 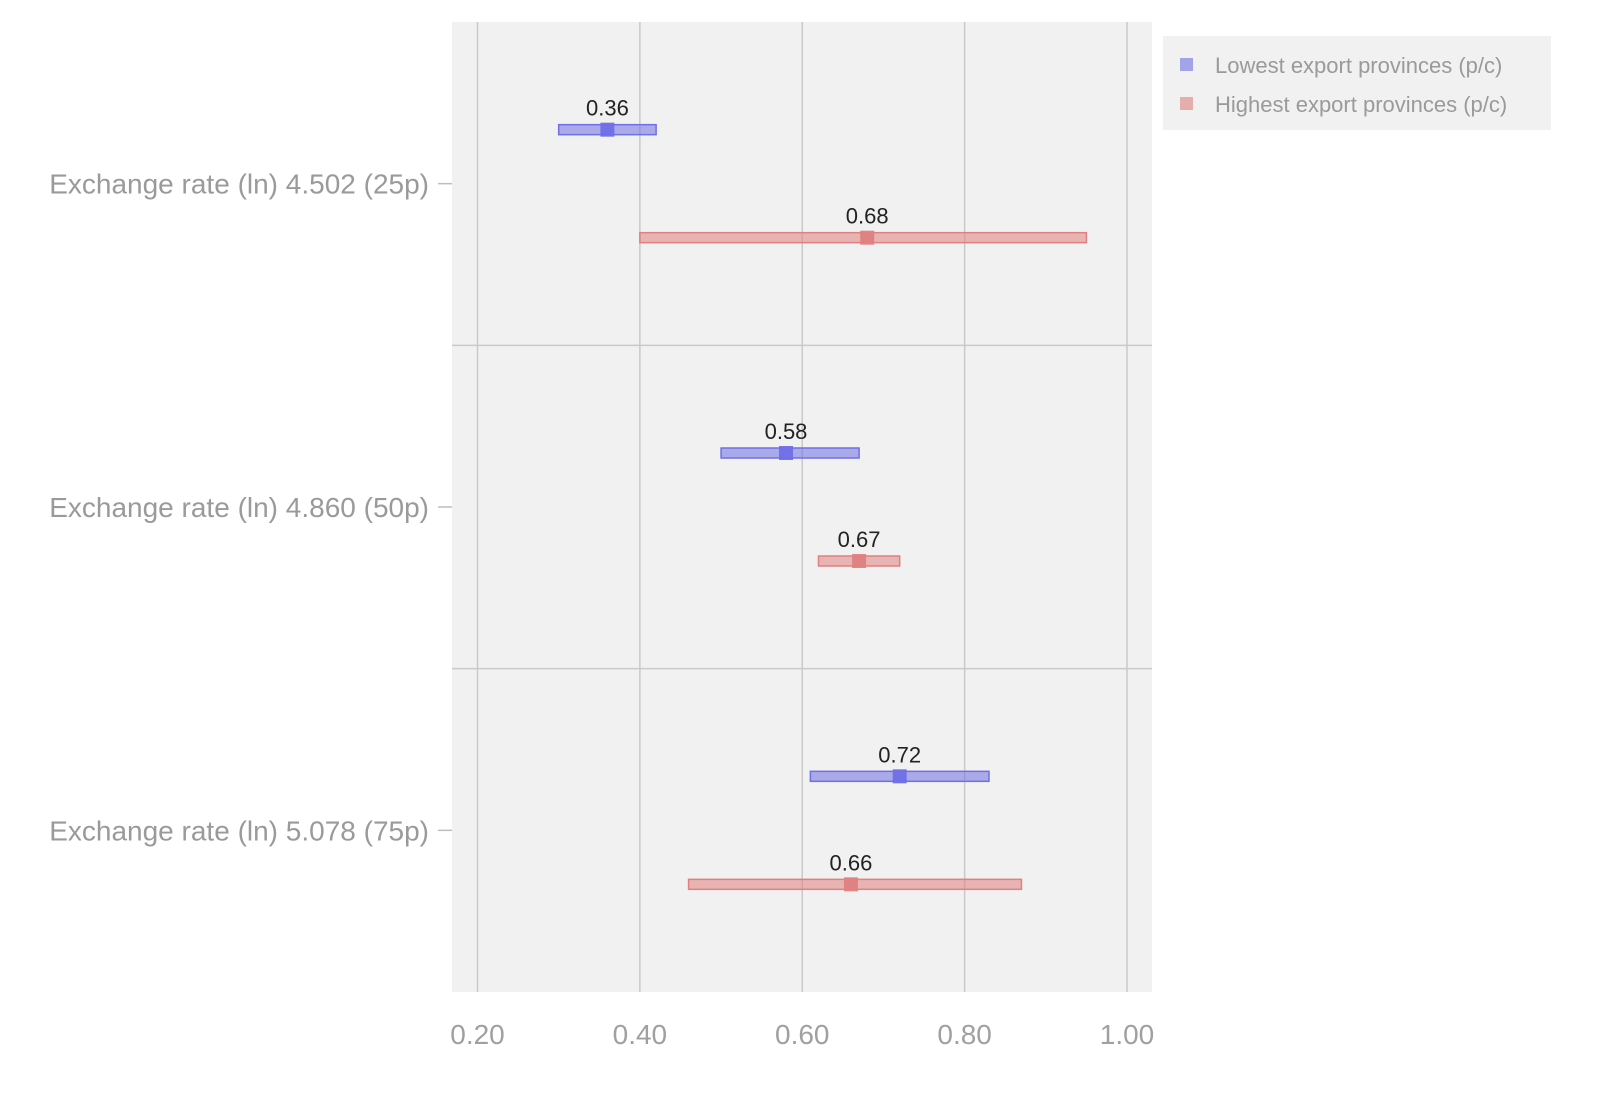 What do you see at coordinates (1186, 103) in the screenshot?
I see `legend-swatch-highest` at bounding box center [1186, 103].